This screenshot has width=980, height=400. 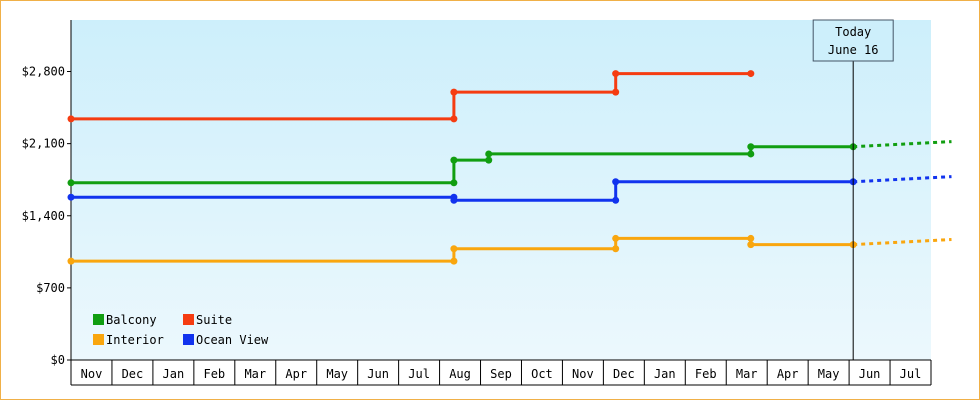 I want to click on today-box, so click(x=853, y=40).